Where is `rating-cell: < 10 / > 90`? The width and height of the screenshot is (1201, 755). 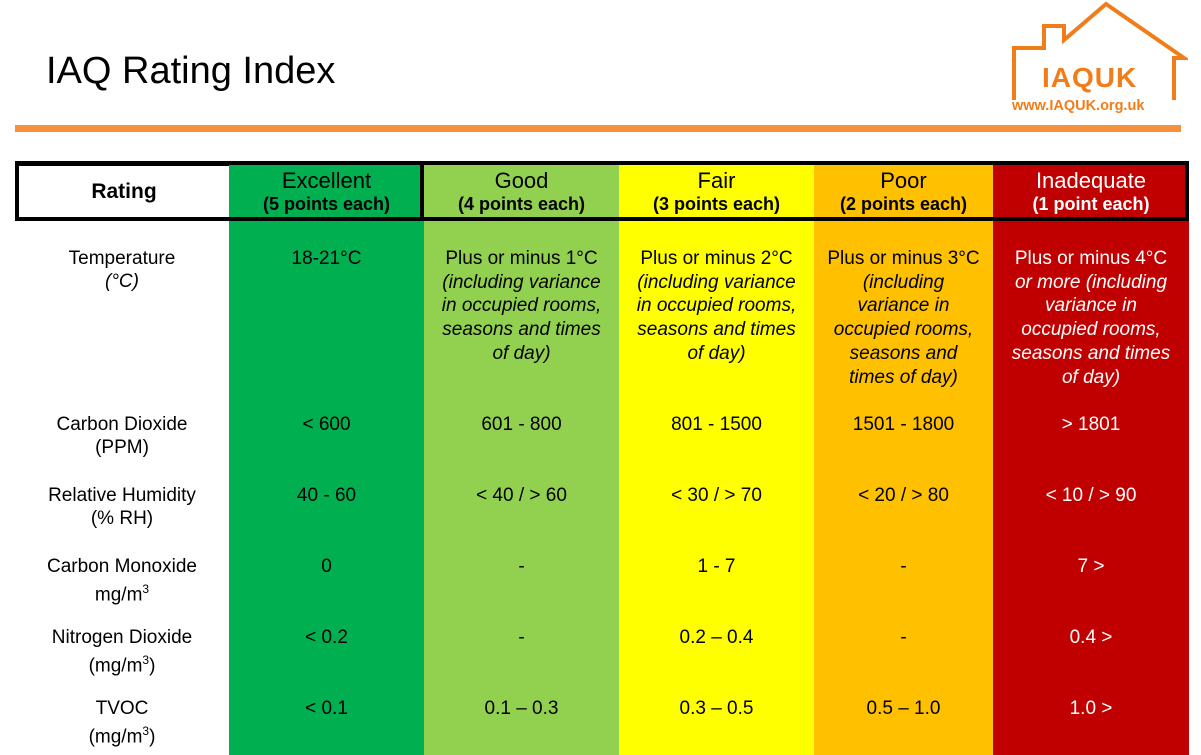
rating-cell: < 10 / > 90 is located at coordinates (1091, 495).